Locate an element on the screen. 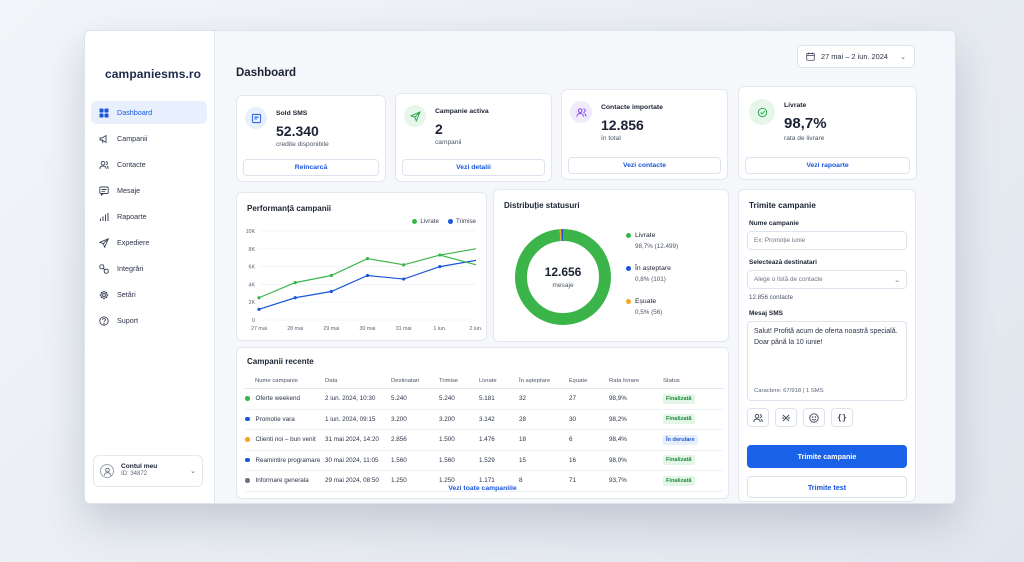 The height and width of the screenshot is (562, 1024). braces-icon: {} is located at coordinates (842, 417).